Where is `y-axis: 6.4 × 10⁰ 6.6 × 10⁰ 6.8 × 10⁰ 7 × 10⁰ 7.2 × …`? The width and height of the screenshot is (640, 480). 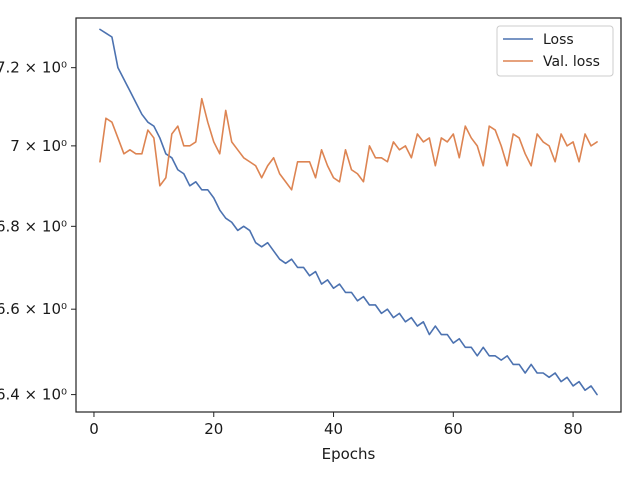
y-axis: 6.4 × 10⁰ 6.6 × 10⁰ 6.8 × 10⁰ 7 × 10⁰ 7.2 × … is located at coordinates (38, 231).